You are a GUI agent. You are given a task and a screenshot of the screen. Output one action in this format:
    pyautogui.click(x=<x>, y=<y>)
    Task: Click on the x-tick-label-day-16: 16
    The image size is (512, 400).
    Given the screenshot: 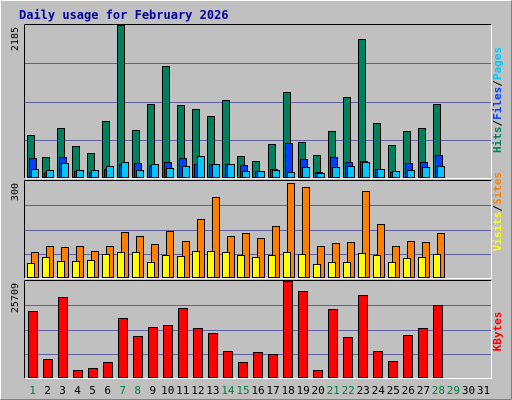 What is the action you would take?
    pyautogui.click(x=257, y=390)
    